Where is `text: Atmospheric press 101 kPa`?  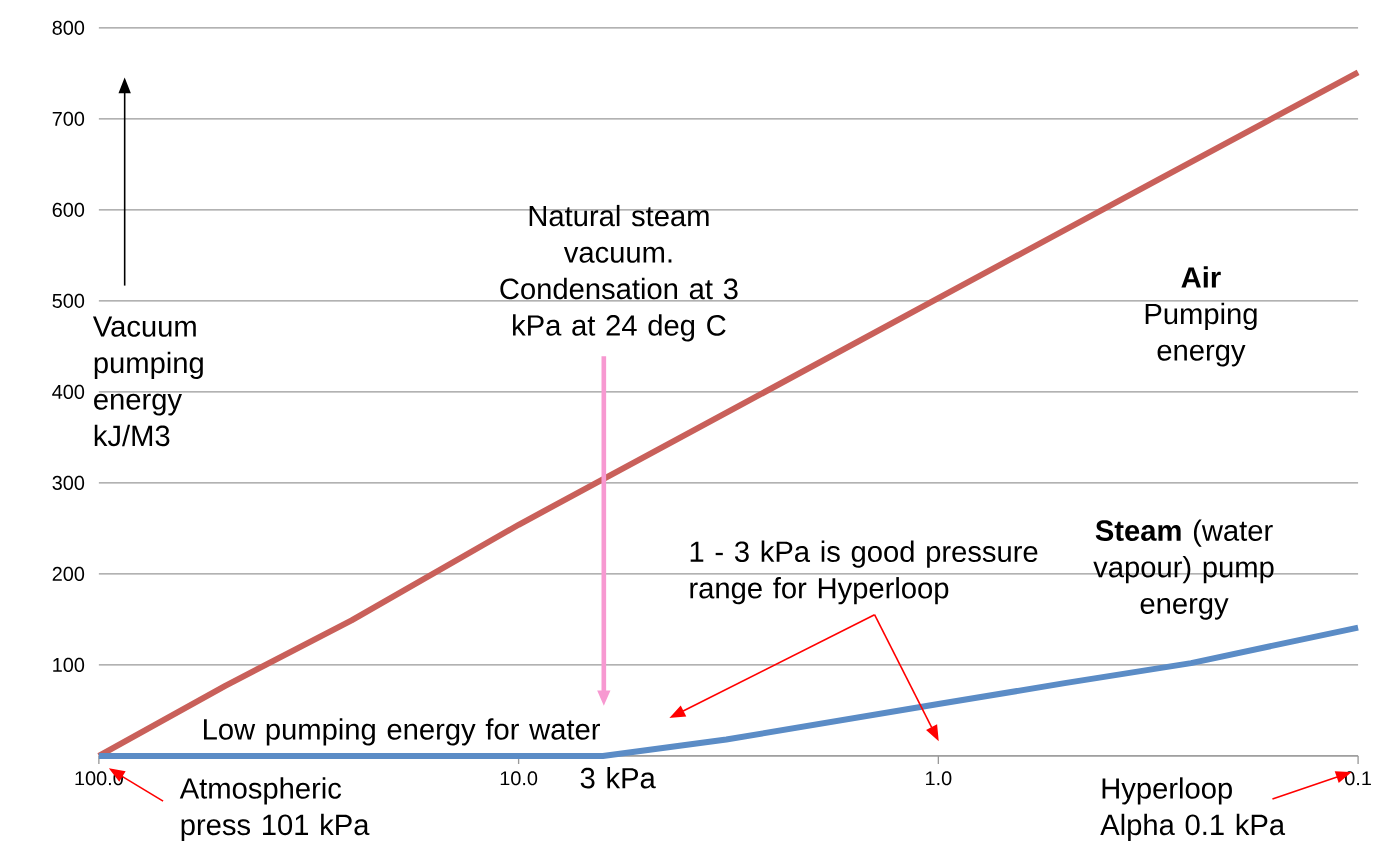
text: Atmospheric press 101 kPa is located at coordinates (274, 809).